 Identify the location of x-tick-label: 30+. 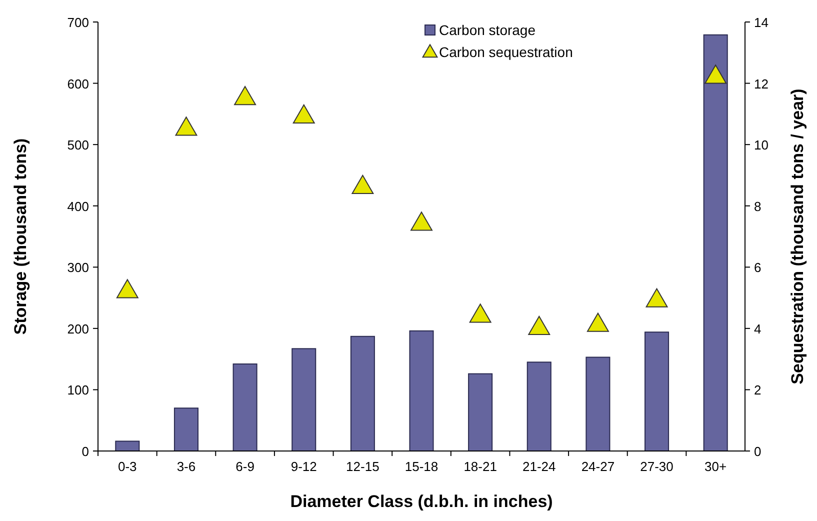
(715, 466).